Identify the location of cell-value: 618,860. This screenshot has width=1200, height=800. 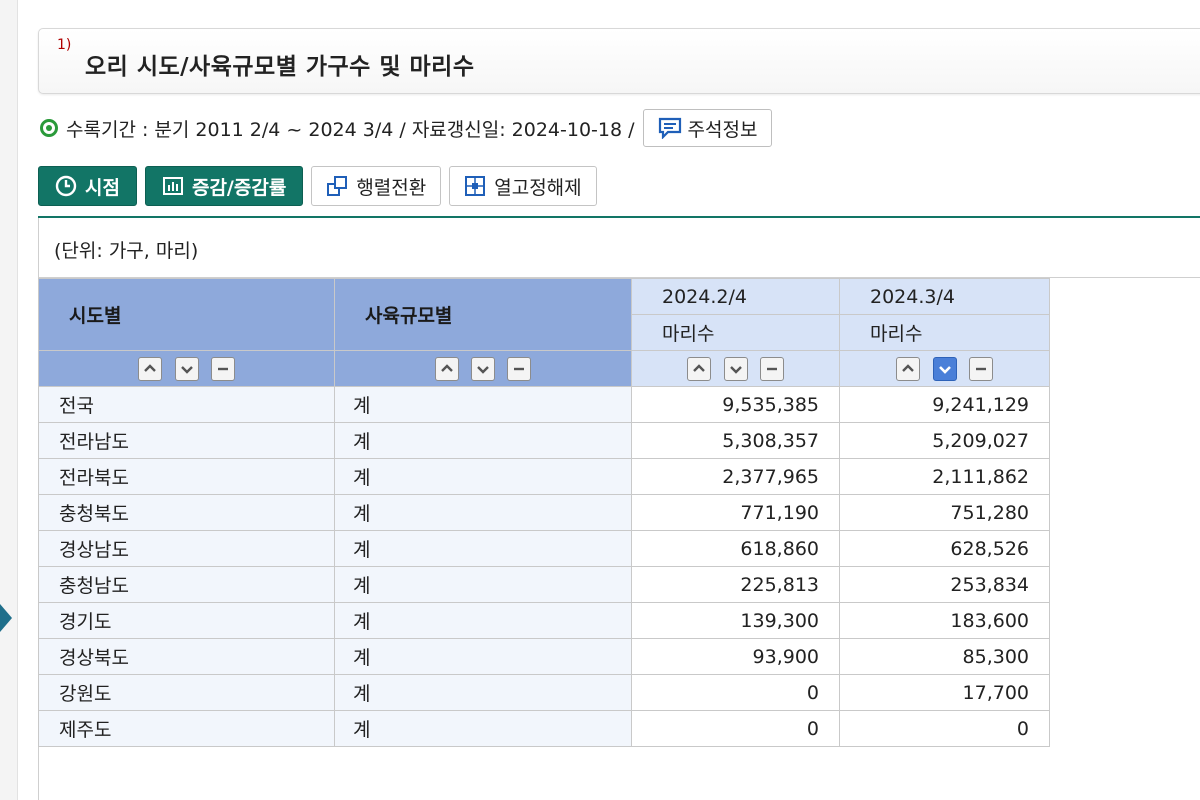
(735, 548).